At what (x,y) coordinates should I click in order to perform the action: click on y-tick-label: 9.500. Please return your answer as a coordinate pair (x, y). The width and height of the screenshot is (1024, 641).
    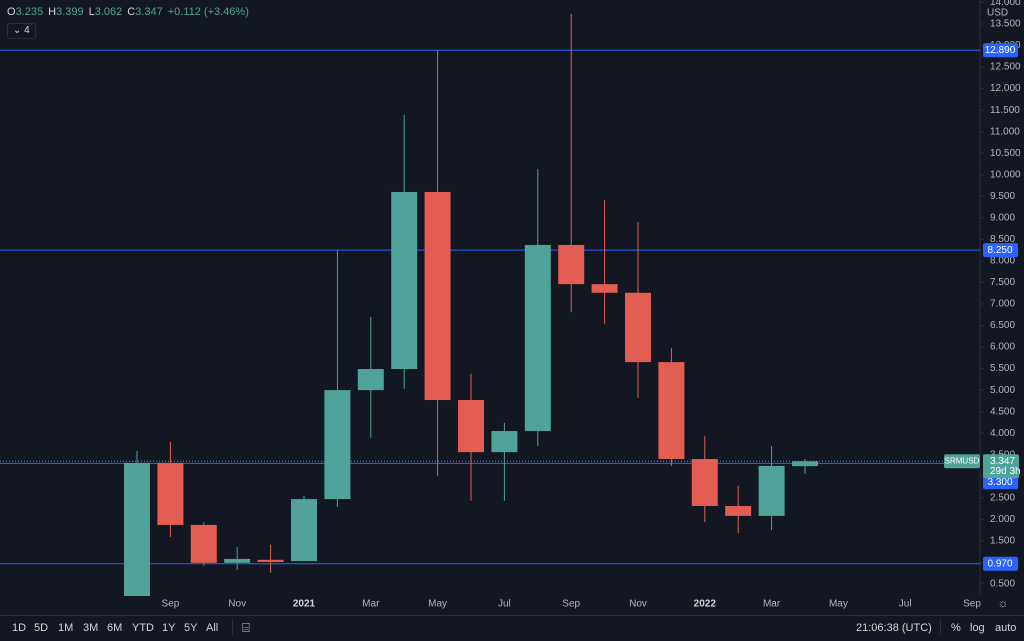
    Looking at the image, I should click on (1002, 196).